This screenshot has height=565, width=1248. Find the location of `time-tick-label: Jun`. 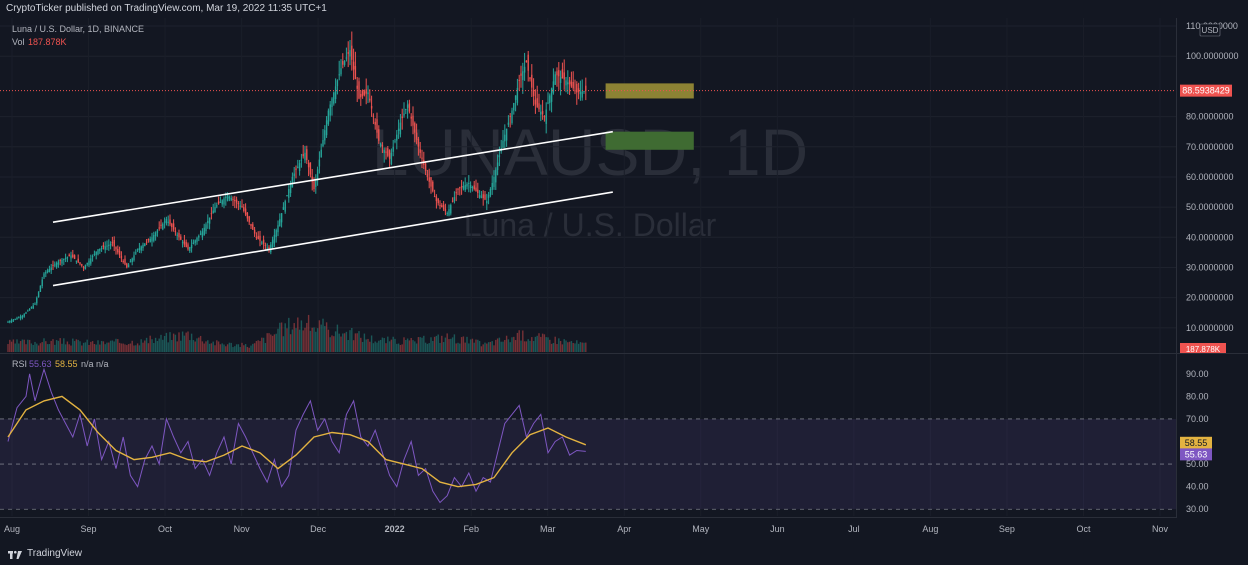

time-tick-label: Jun is located at coordinates (777, 529).